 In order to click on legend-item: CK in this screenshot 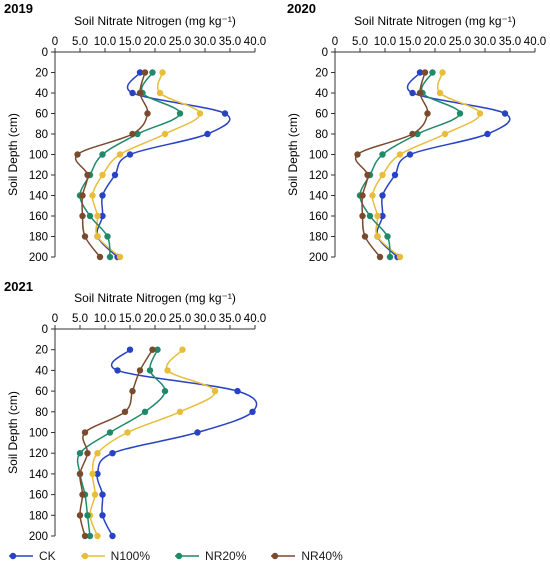, I will do `click(32, 556)`.